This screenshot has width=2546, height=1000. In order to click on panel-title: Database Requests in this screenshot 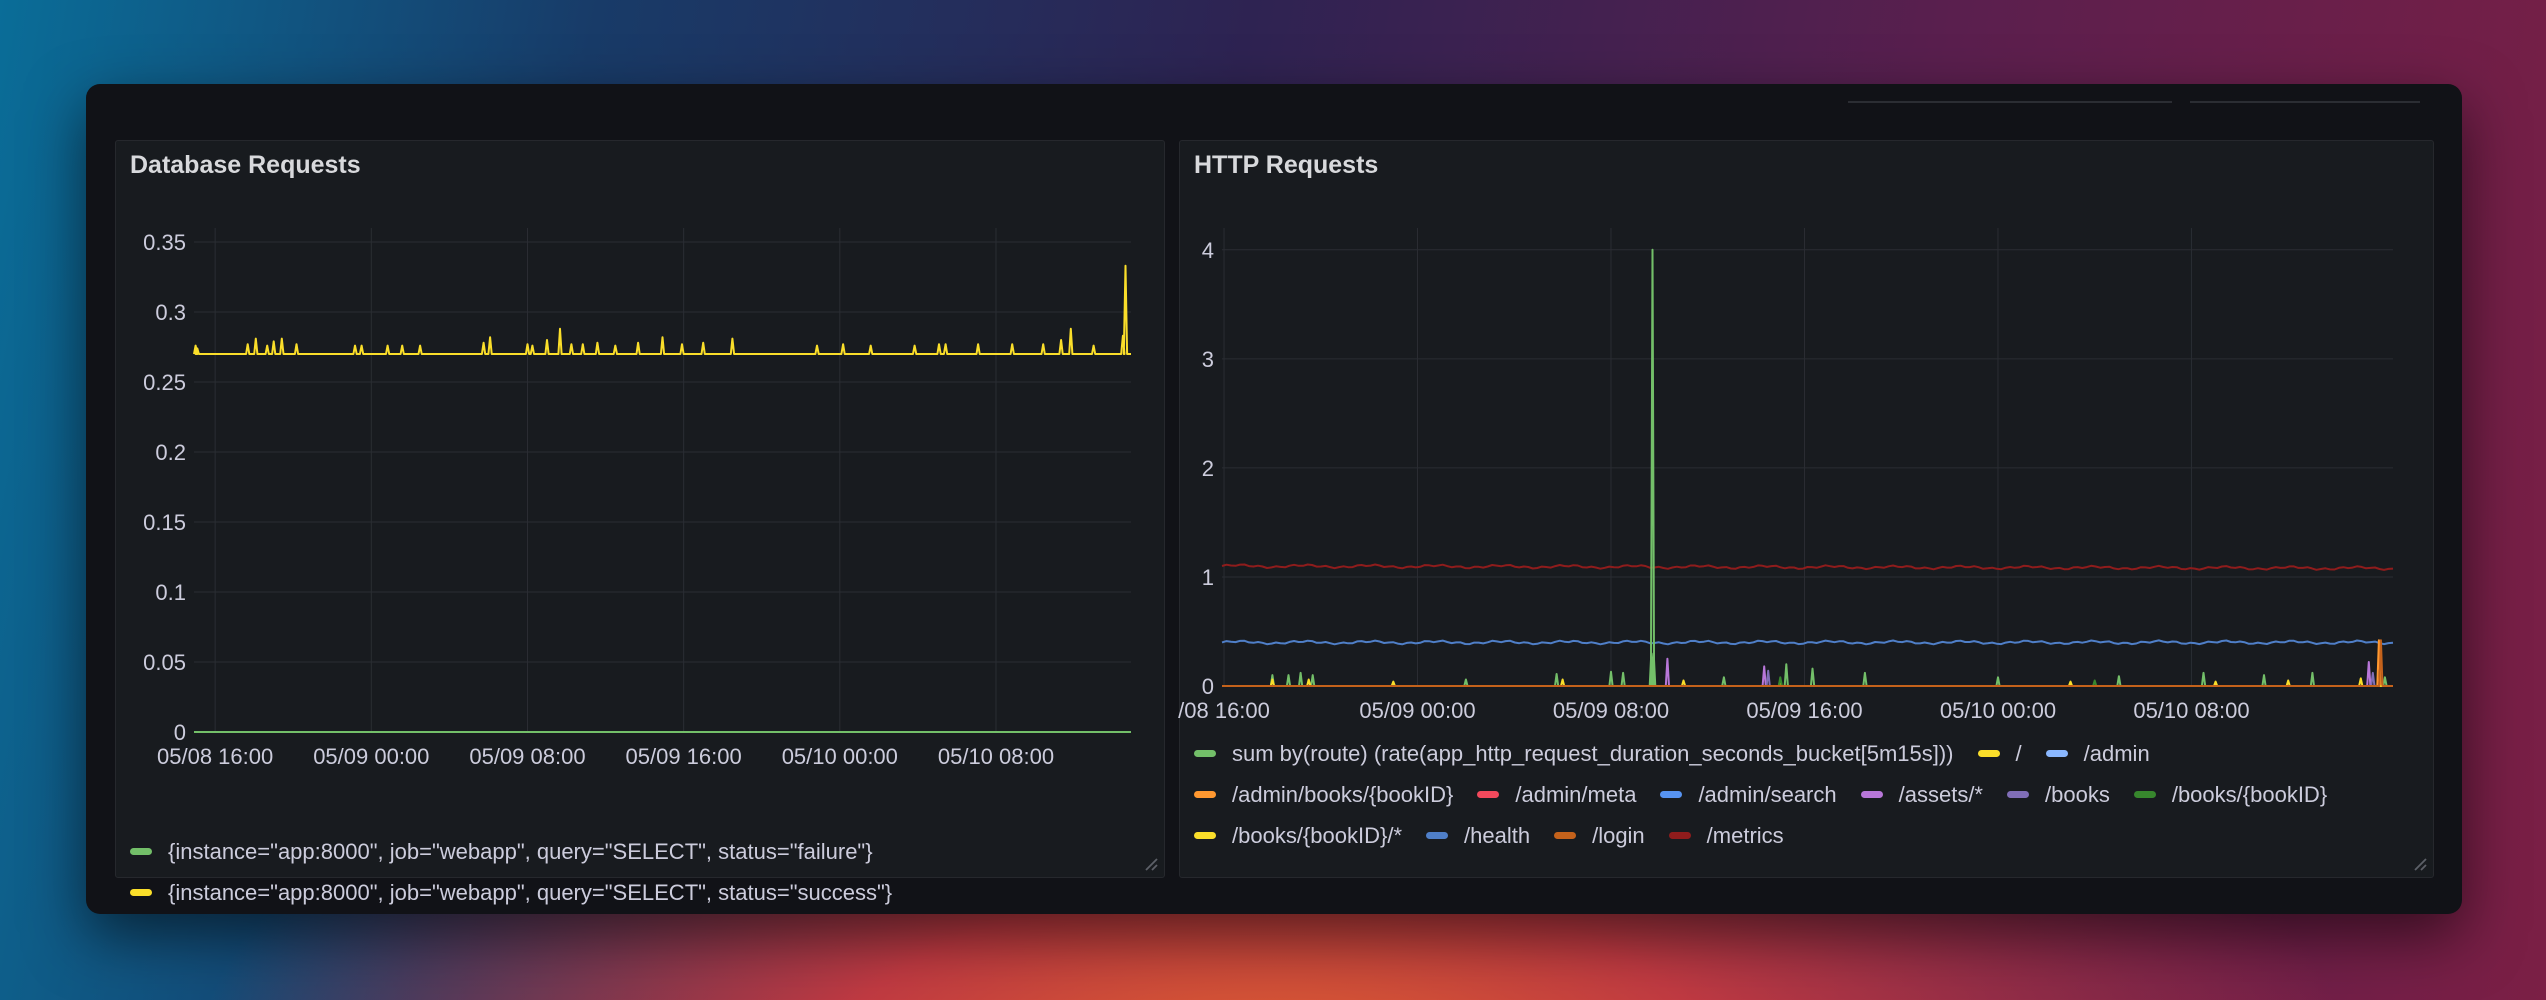, I will do `click(245, 165)`.